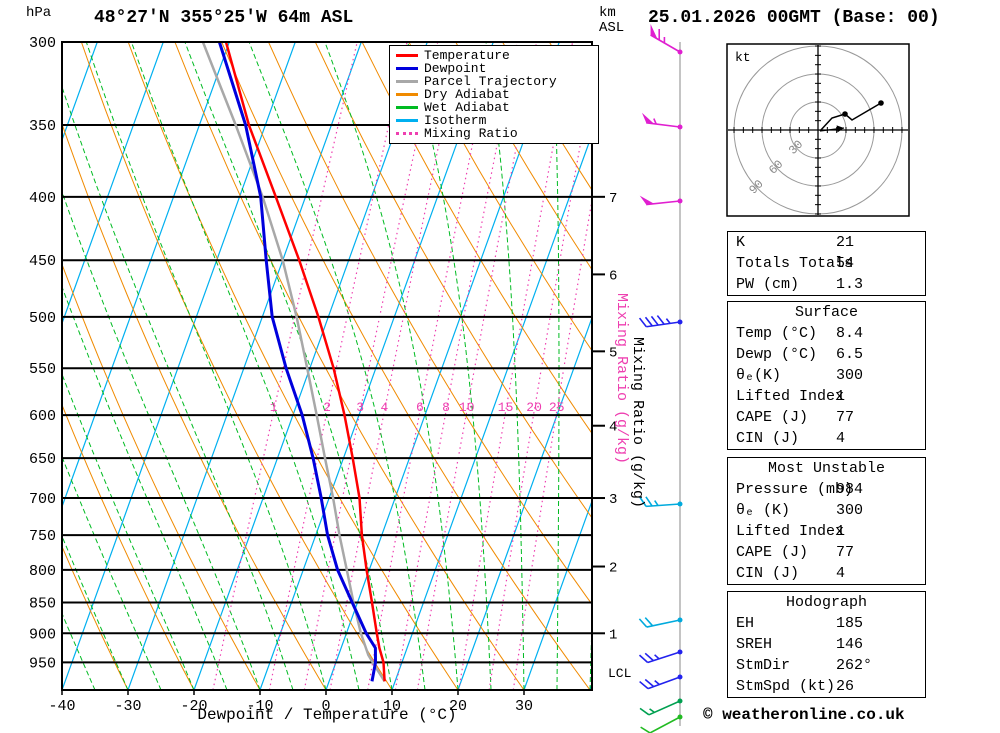 The width and height of the screenshot is (1000, 733). I want to click on pressure-tick-label: 500, so click(42, 318).